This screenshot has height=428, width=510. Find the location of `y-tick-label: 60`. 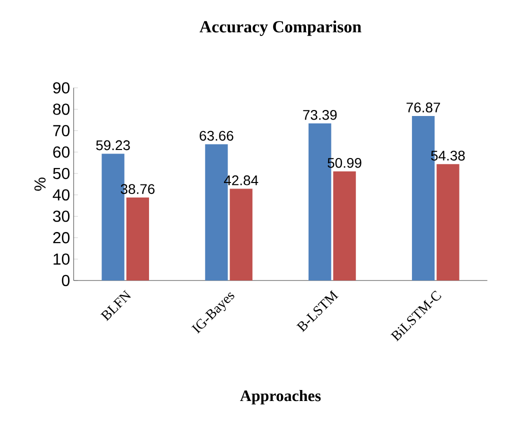

y-tick-label: 60 is located at coordinates (61, 152).